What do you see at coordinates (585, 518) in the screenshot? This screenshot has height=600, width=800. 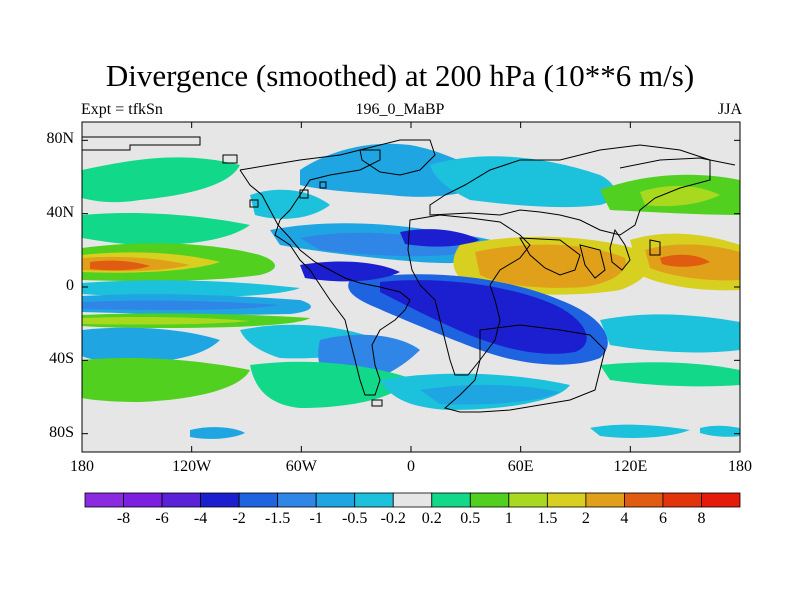 I see `colorbar-label: 2` at bounding box center [585, 518].